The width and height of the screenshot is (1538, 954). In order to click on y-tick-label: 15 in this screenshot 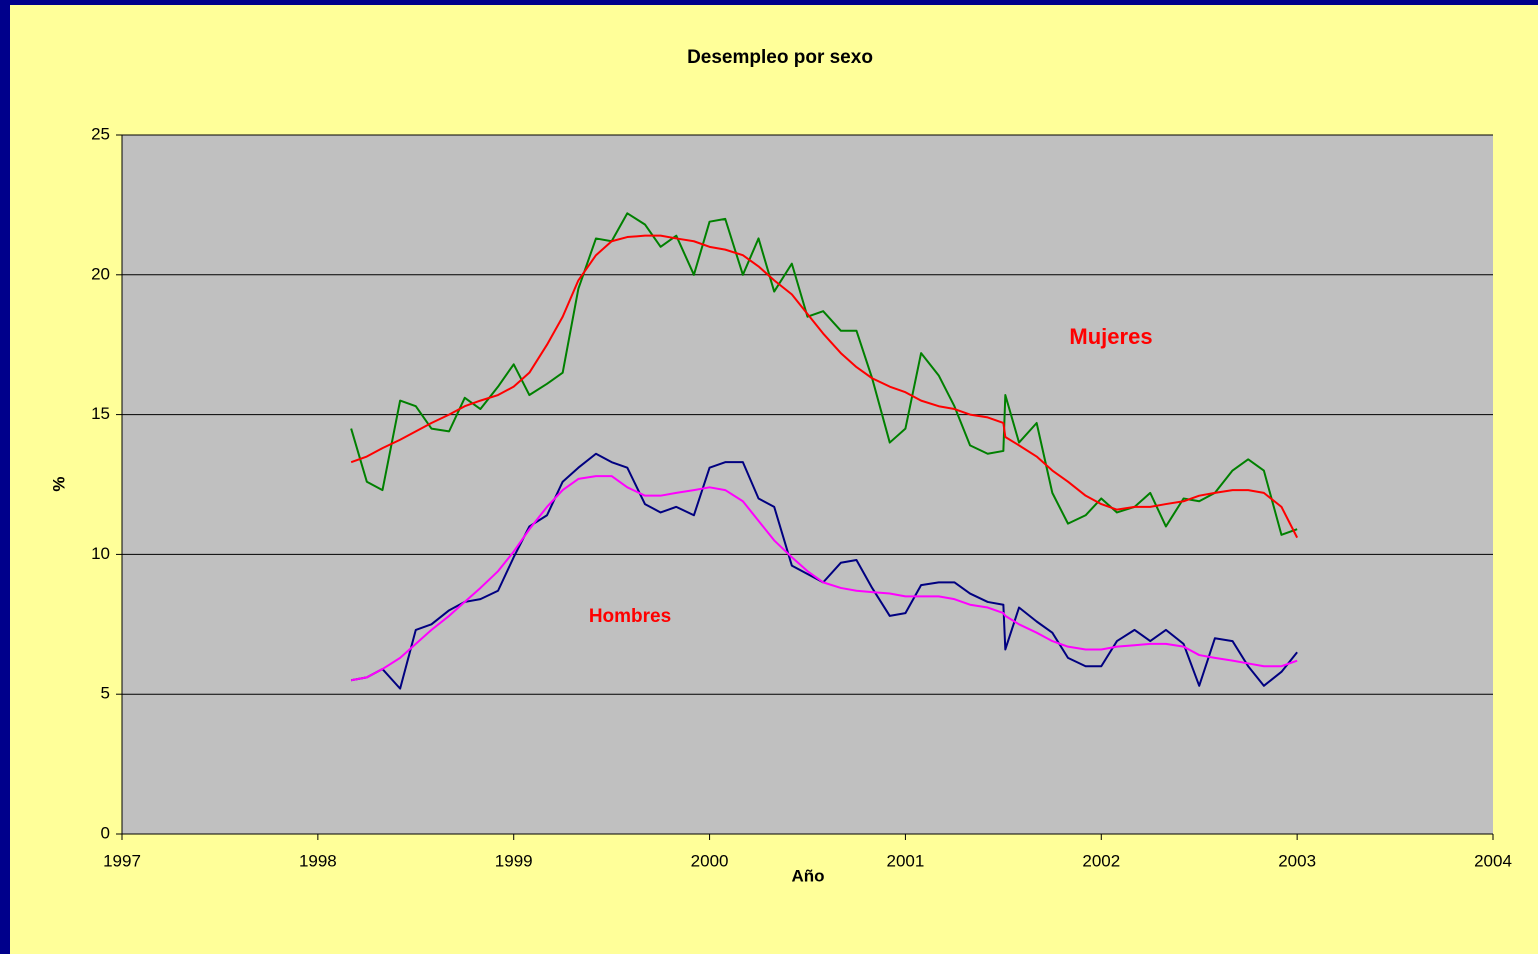, I will do `click(100, 413)`.